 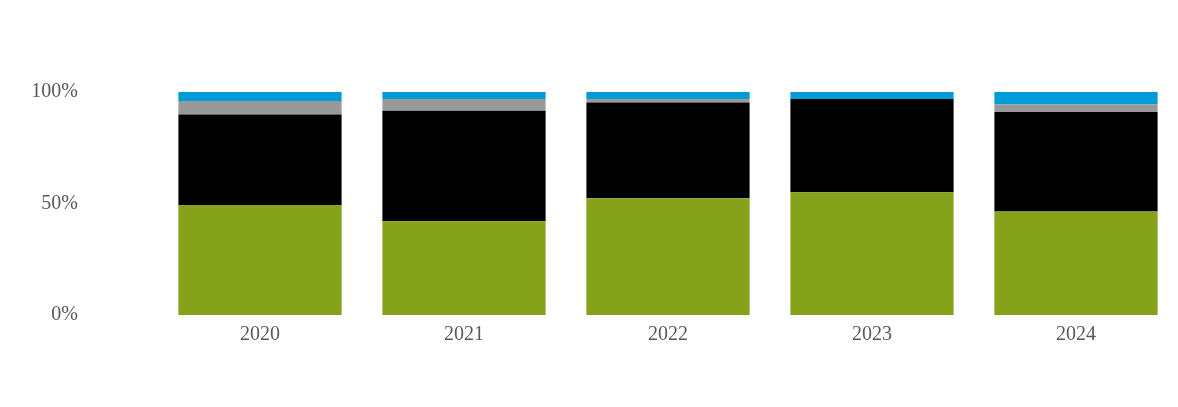 What do you see at coordinates (1076, 333) in the screenshot?
I see `x-tick-label: 2024` at bounding box center [1076, 333].